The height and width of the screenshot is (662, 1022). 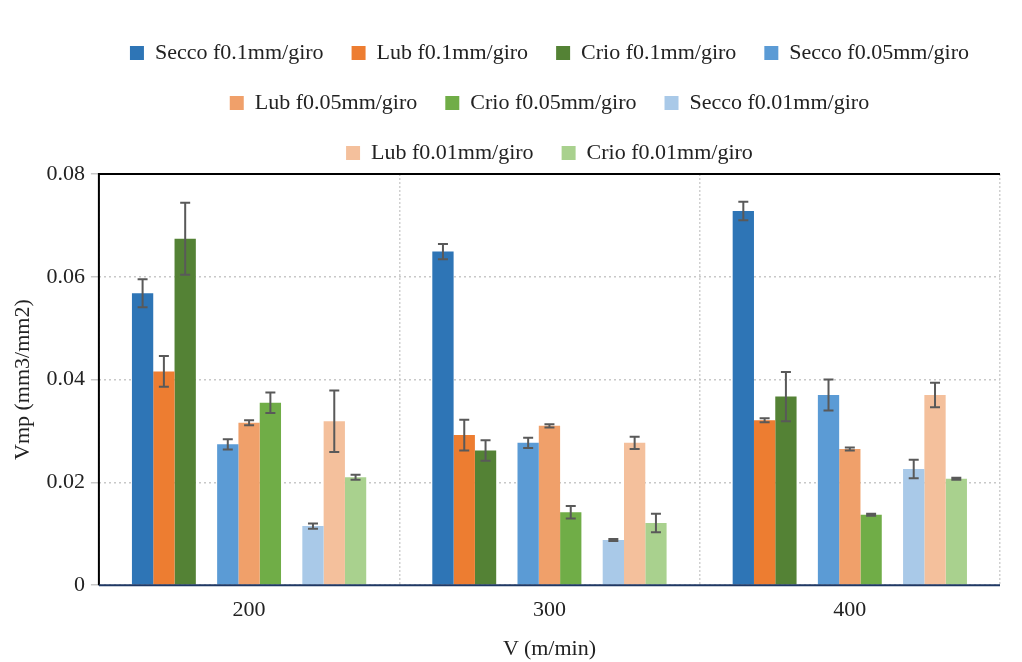 What do you see at coordinates (65, 378) in the screenshot?
I see `y-tick-label: 0.04` at bounding box center [65, 378].